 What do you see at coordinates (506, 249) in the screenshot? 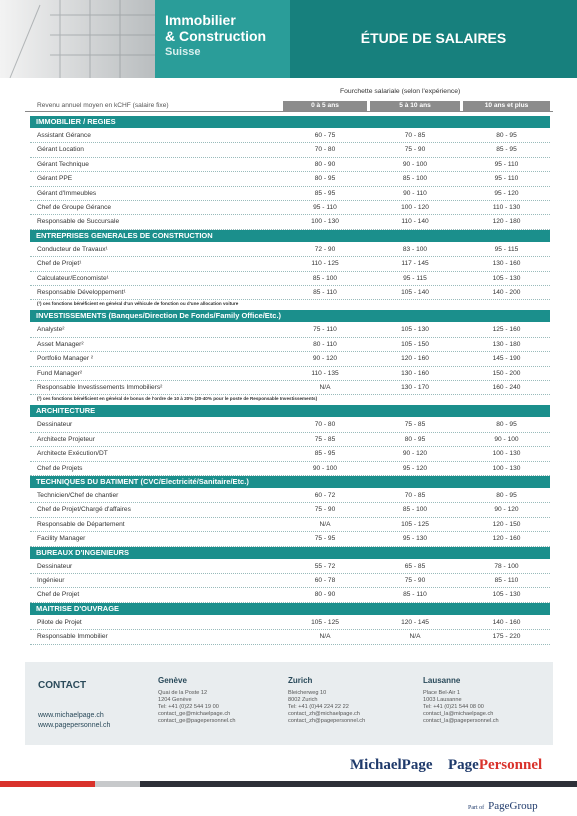
I see `salary-range: 95 - 115` at bounding box center [506, 249].